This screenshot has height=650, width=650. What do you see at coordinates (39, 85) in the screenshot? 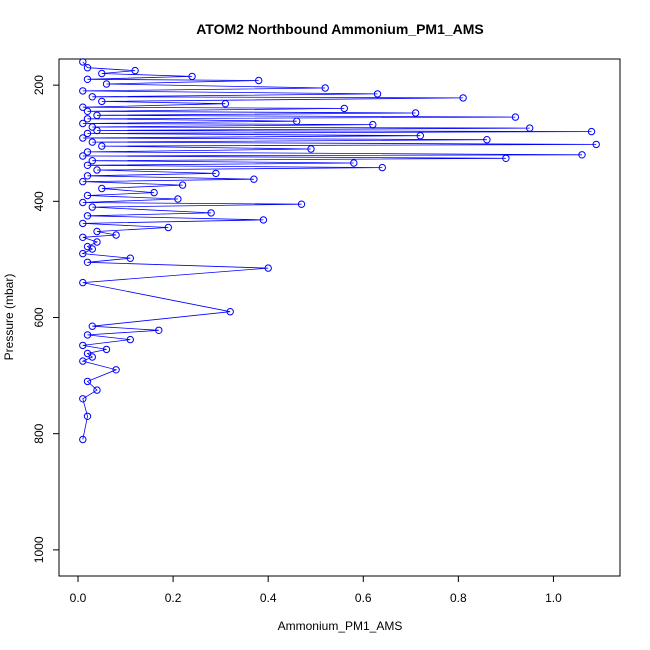
I see `y-tick-label: 200` at bounding box center [39, 85].